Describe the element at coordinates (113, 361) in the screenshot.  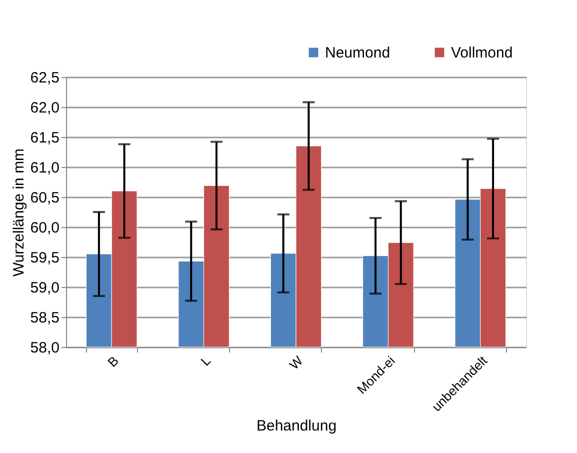
I see `x-tick-label: B` at that location.